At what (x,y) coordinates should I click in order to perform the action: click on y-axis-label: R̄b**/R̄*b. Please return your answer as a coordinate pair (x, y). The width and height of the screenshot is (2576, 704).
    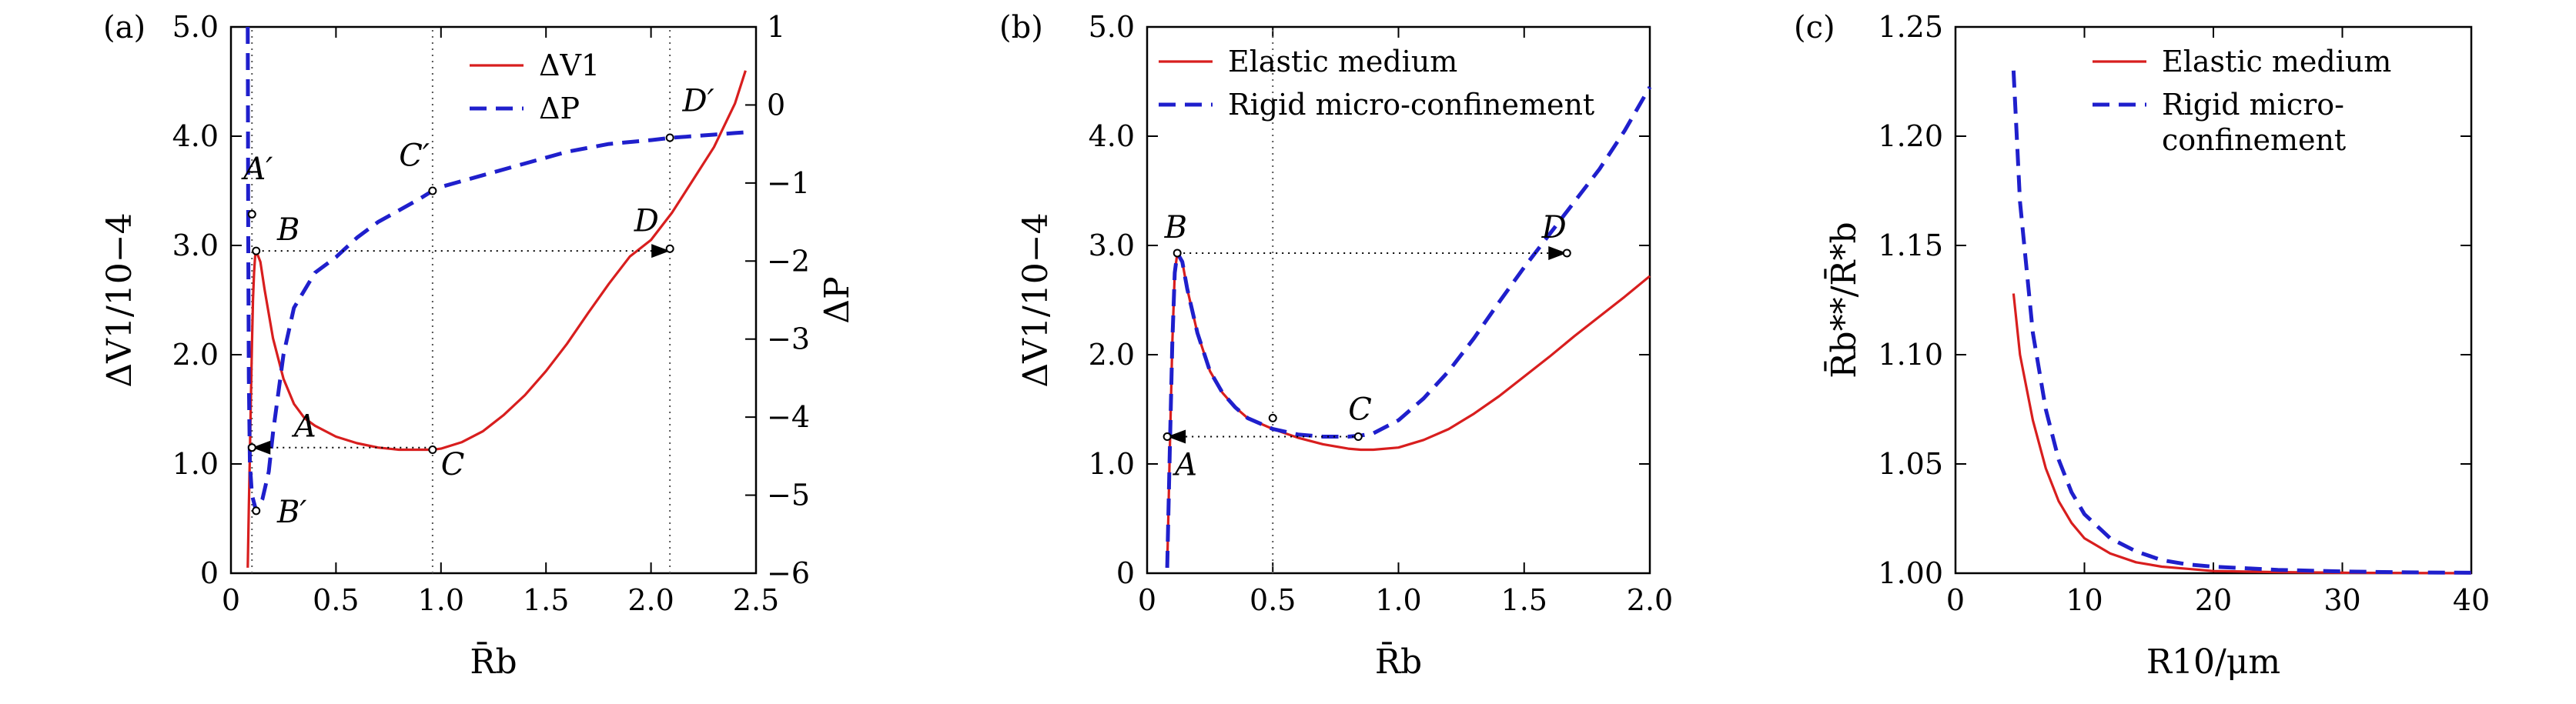
    Looking at the image, I should click on (1843, 300).